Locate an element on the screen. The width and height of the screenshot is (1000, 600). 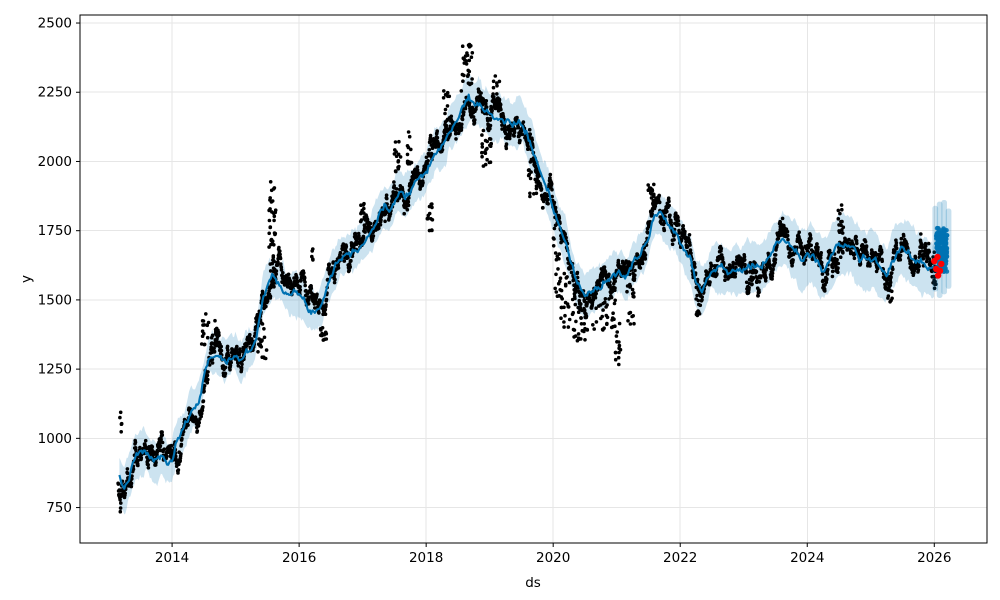
forecast-point is located at coordinates (946, 244).